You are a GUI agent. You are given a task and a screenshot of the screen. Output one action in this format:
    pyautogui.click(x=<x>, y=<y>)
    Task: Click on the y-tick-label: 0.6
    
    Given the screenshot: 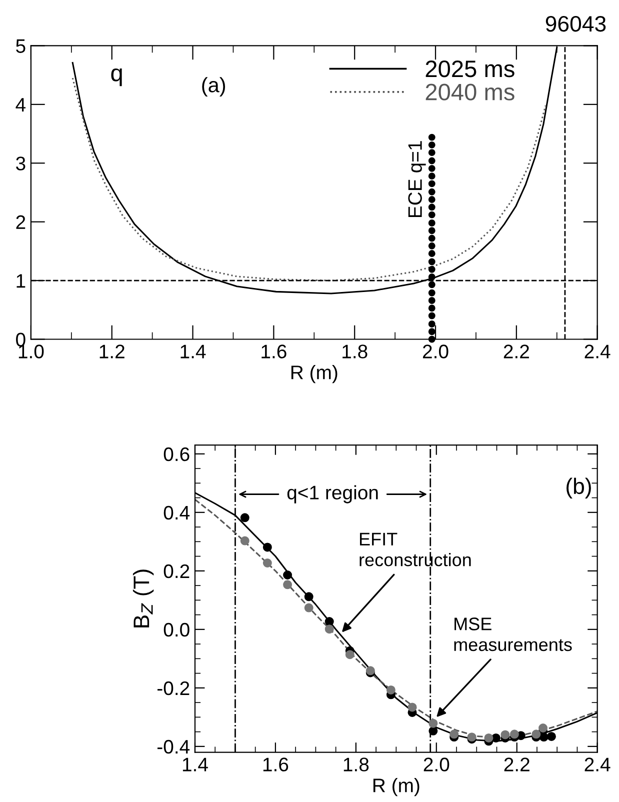 What is the action you would take?
    pyautogui.click(x=177, y=454)
    